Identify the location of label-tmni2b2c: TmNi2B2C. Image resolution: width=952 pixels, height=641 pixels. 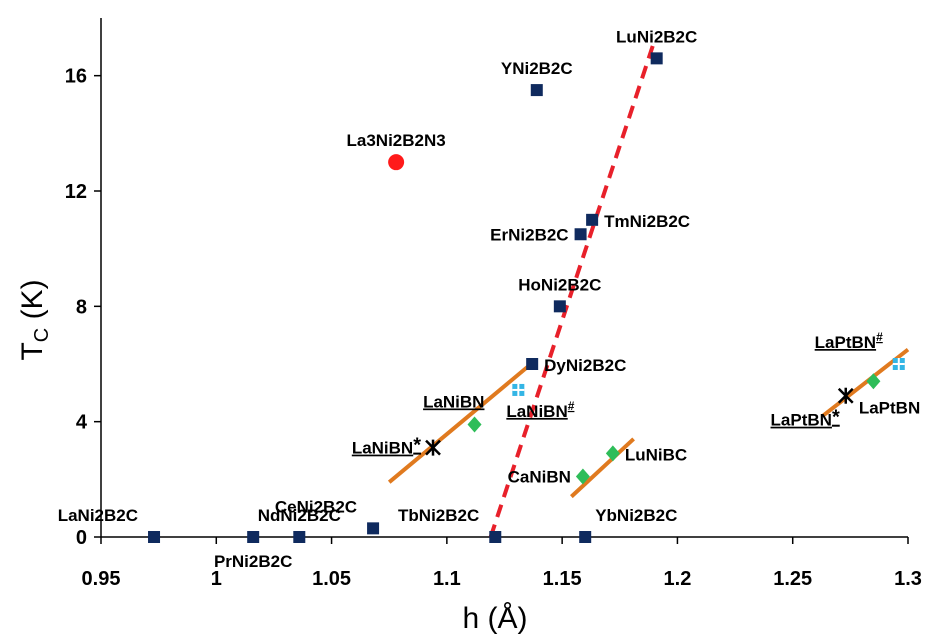
(647, 221).